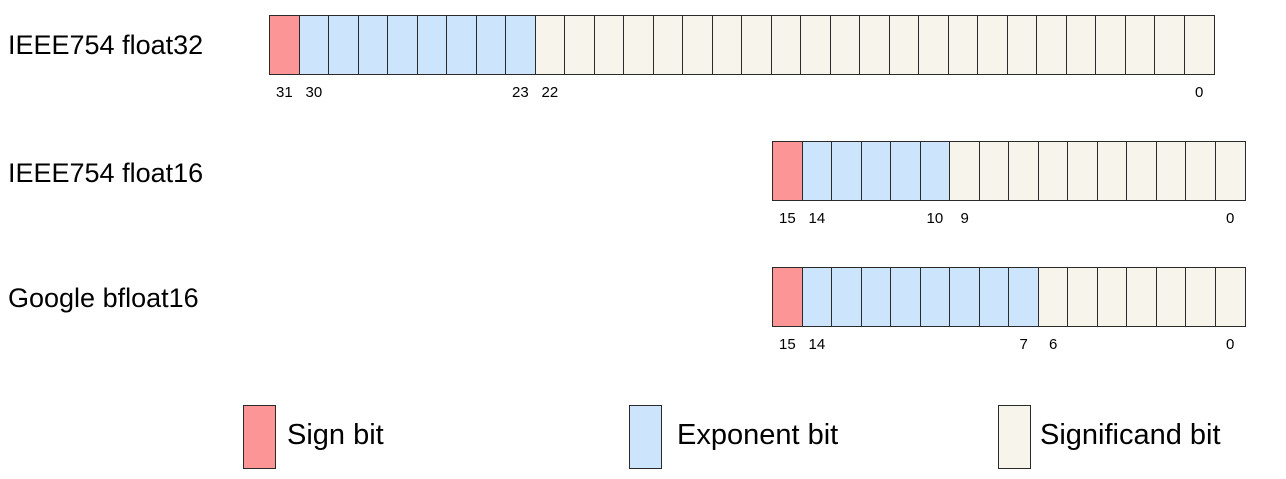 The width and height of the screenshot is (1286, 479). I want to click on format-label: IEEE754 float16, so click(106, 173).